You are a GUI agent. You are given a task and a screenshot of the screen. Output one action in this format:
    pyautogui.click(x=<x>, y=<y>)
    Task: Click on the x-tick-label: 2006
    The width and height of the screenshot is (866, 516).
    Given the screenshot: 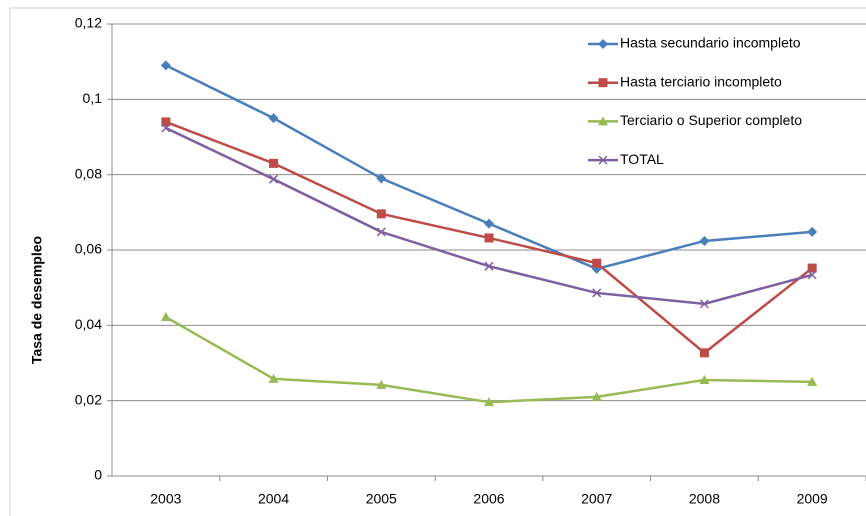 What is the action you would take?
    pyautogui.click(x=488, y=499)
    